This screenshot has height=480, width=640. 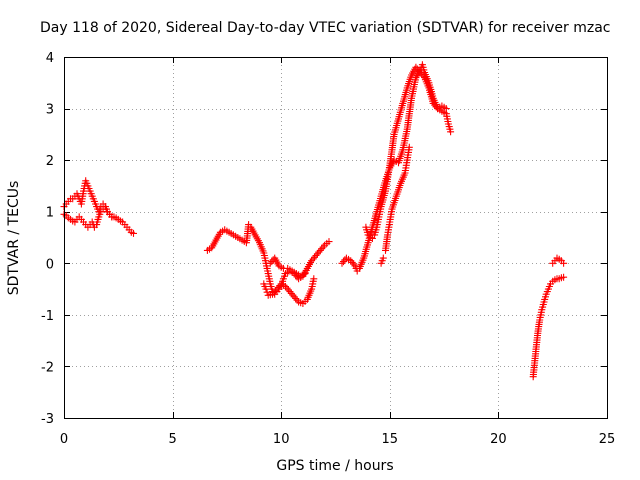 What do you see at coordinates (607, 439) in the screenshot?
I see `x-tick-label: 25` at bounding box center [607, 439].